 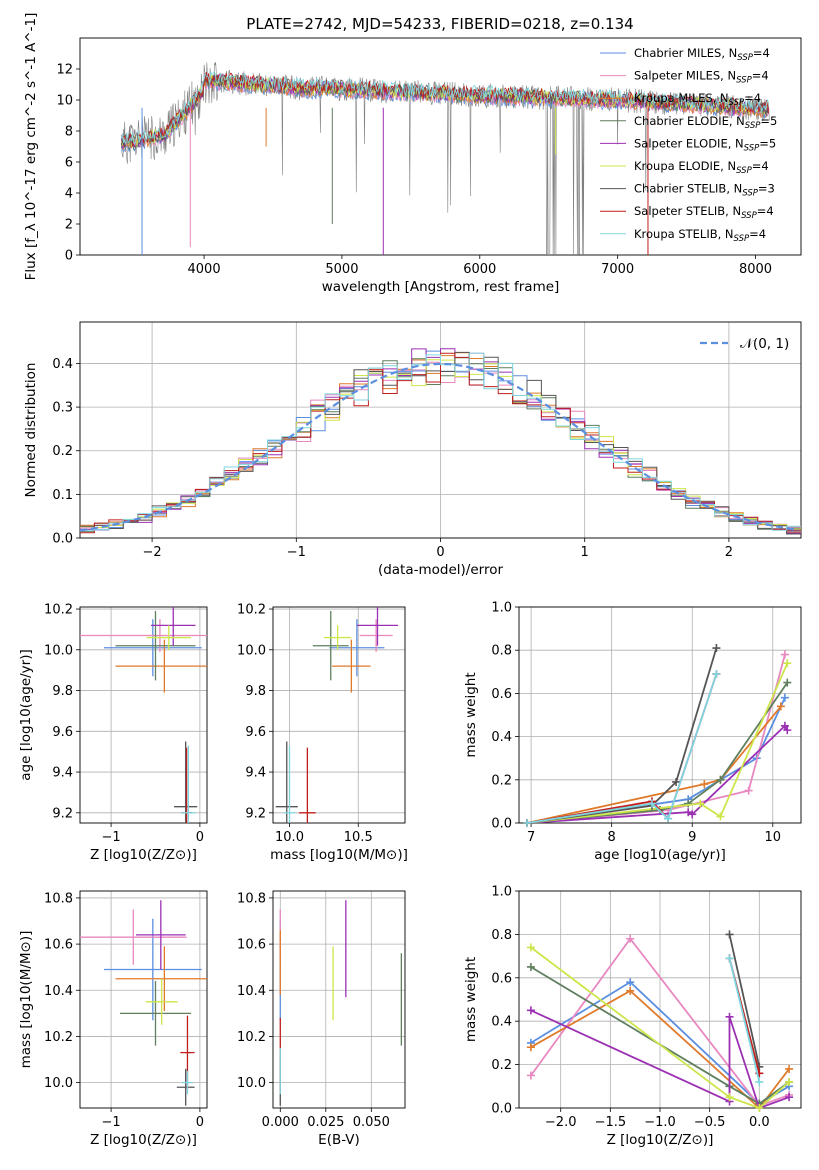 I want to click on x-axis-label: E(B-V), so click(x=339, y=1140).